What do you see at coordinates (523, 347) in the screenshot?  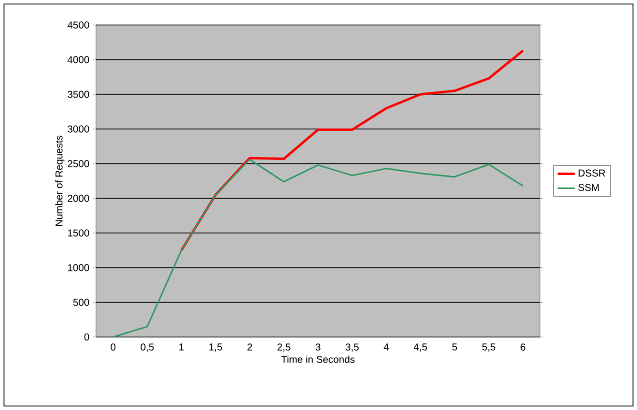 I see `x-tick-label: 6` at bounding box center [523, 347].